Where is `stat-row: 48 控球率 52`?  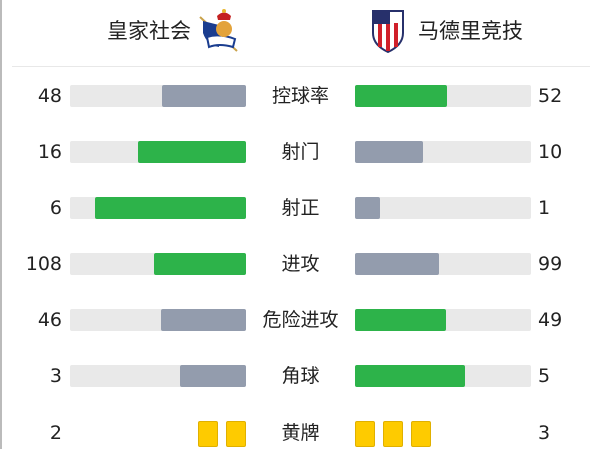
stat-row: 48 控球率 52 is located at coordinates (300, 96).